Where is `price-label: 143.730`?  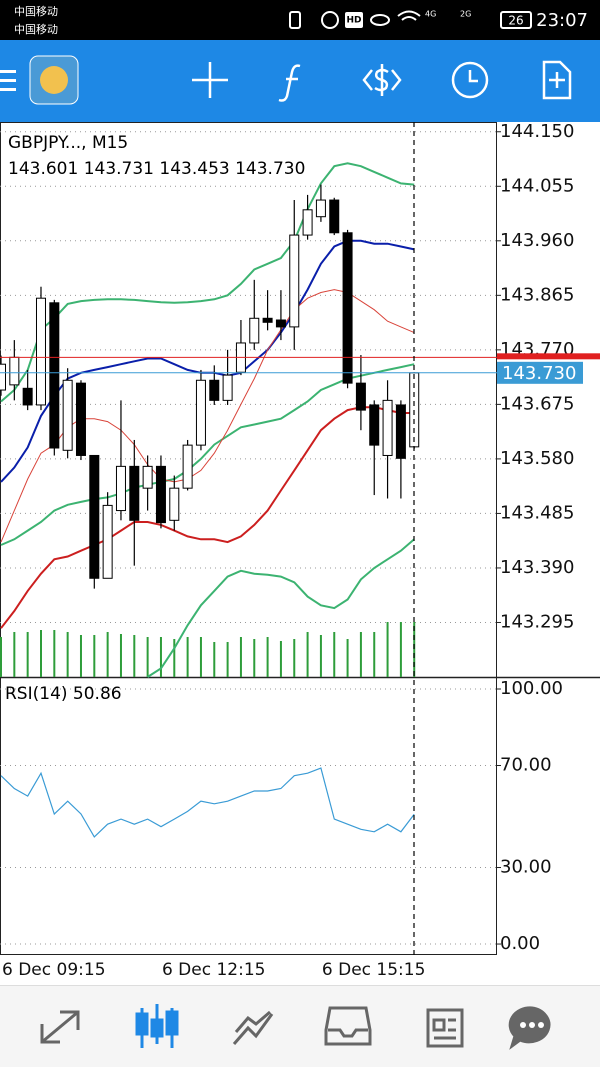 price-label: 143.730 is located at coordinates (539, 373).